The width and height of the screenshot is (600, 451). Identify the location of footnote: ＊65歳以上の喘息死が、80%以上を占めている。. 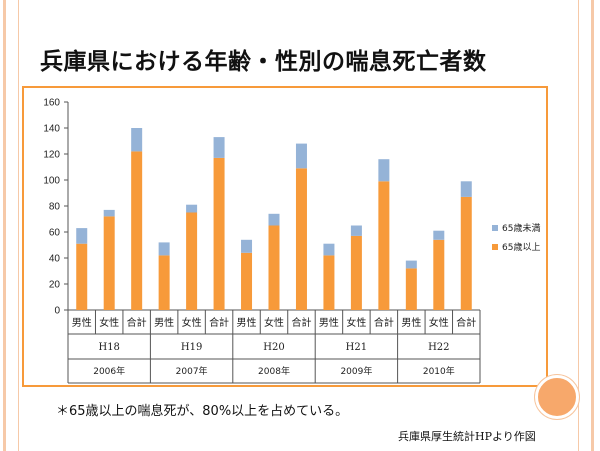
(202, 411).